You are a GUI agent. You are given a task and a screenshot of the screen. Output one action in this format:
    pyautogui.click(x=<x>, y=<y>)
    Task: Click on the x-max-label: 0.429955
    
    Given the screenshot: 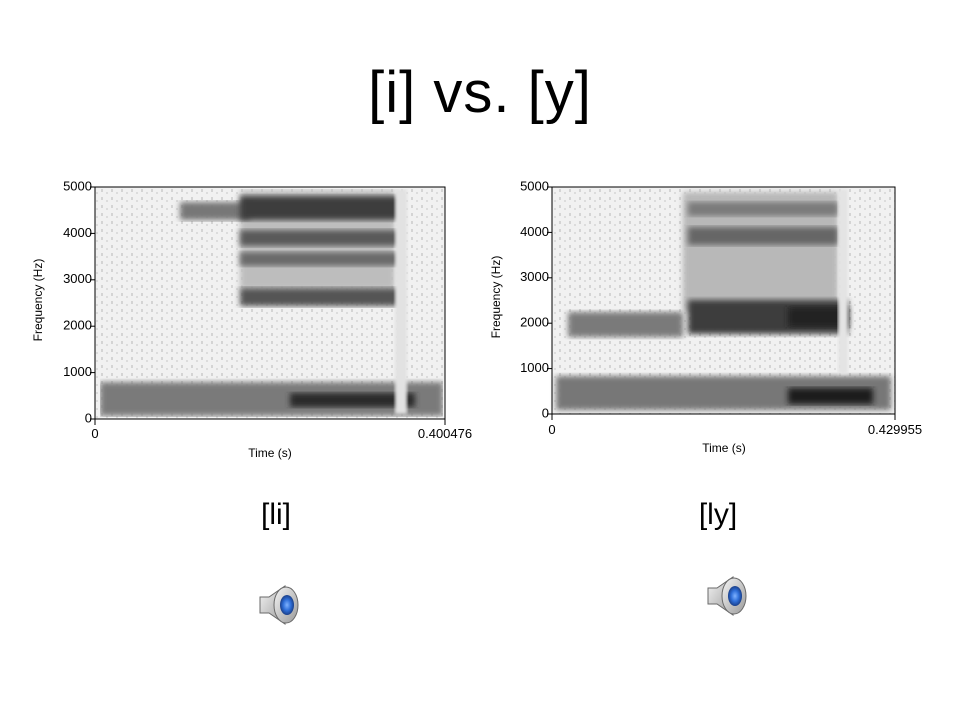 What is the action you would take?
    pyautogui.click(x=895, y=429)
    